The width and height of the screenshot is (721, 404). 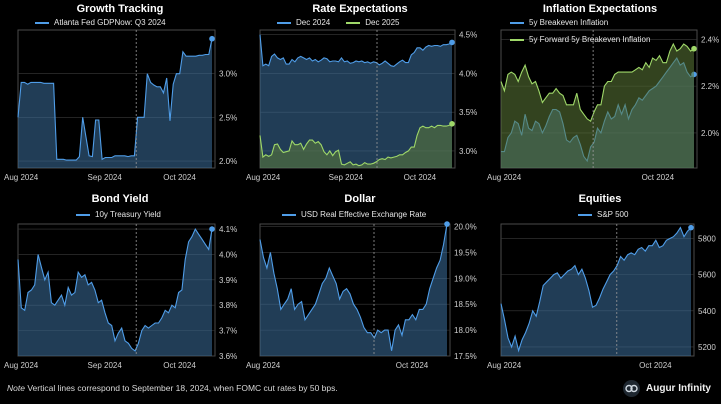 I want to click on legend-item: USD Real Effective Exchange Rate, so click(x=354, y=214).